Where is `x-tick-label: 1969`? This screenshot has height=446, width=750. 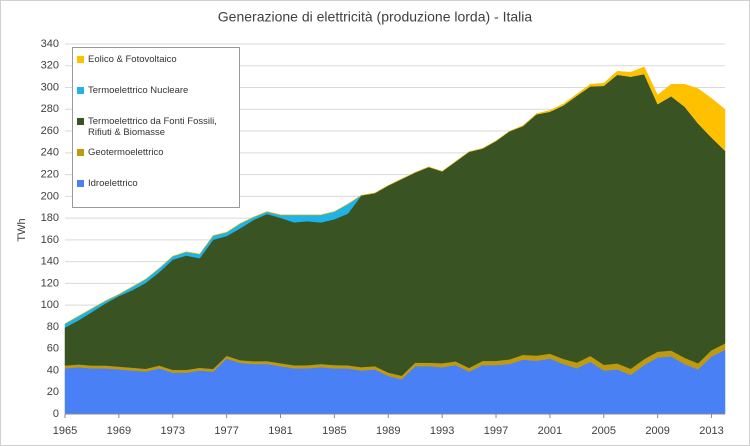 x-tick-label: 1969 is located at coordinates (119, 431).